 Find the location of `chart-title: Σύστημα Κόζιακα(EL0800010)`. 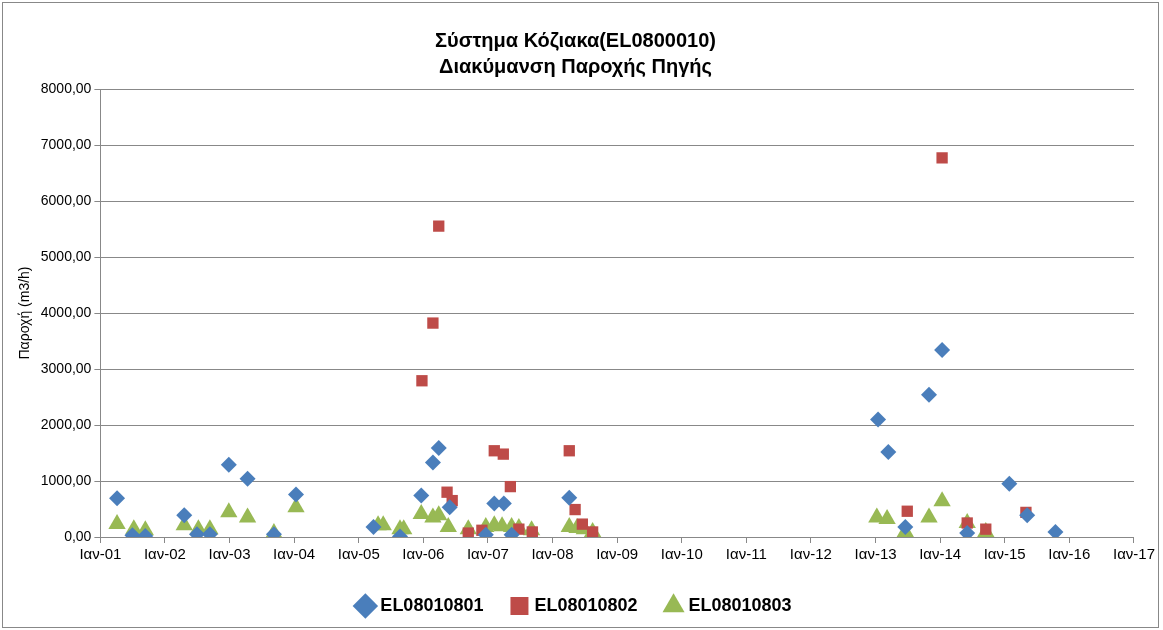

chart-title: Σύστημα Κόζιακα(EL0800010) is located at coordinates (575, 39).